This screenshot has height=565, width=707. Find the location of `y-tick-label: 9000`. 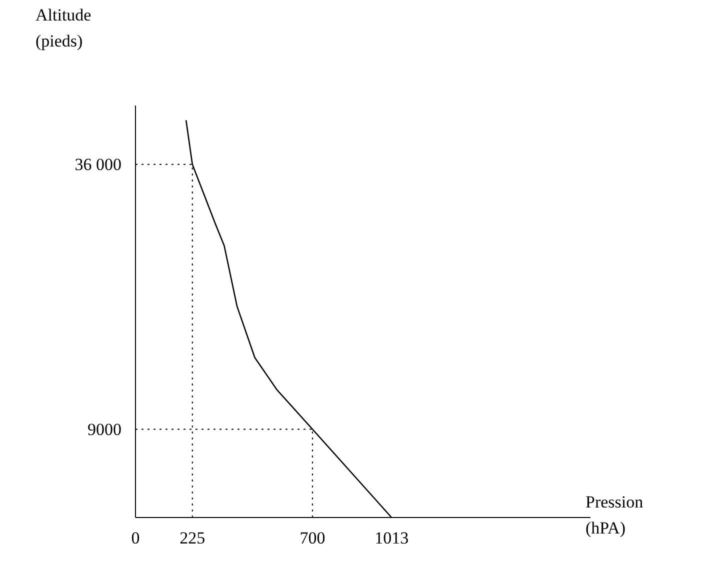

y-tick-label: 9000 is located at coordinates (105, 430).